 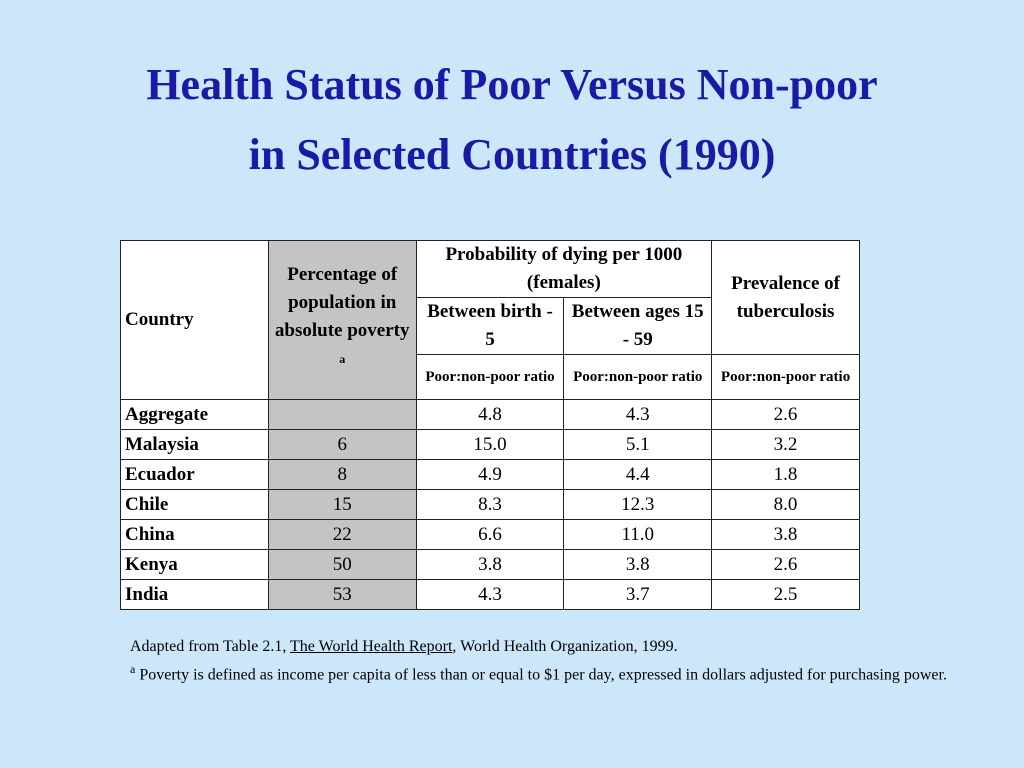 What do you see at coordinates (638, 474) in the screenshot?
I see `cell-ages1559: 4.4` at bounding box center [638, 474].